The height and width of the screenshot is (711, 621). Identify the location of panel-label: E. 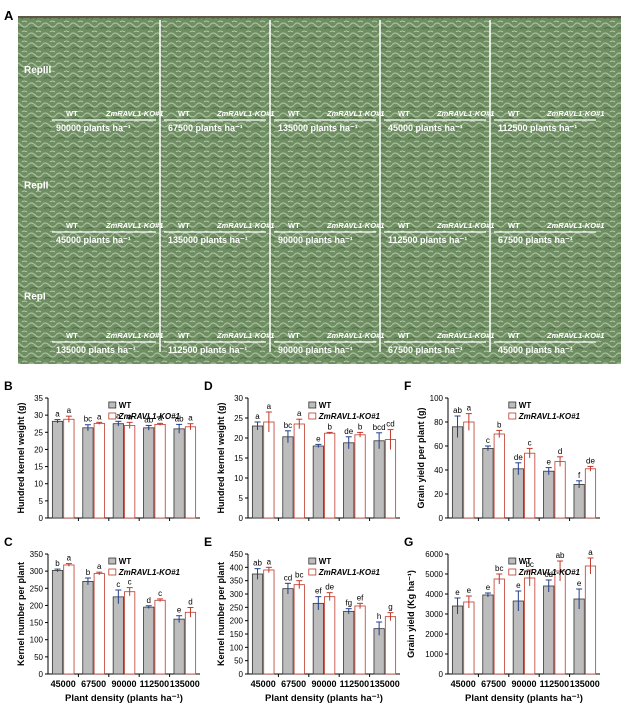
(208, 542).